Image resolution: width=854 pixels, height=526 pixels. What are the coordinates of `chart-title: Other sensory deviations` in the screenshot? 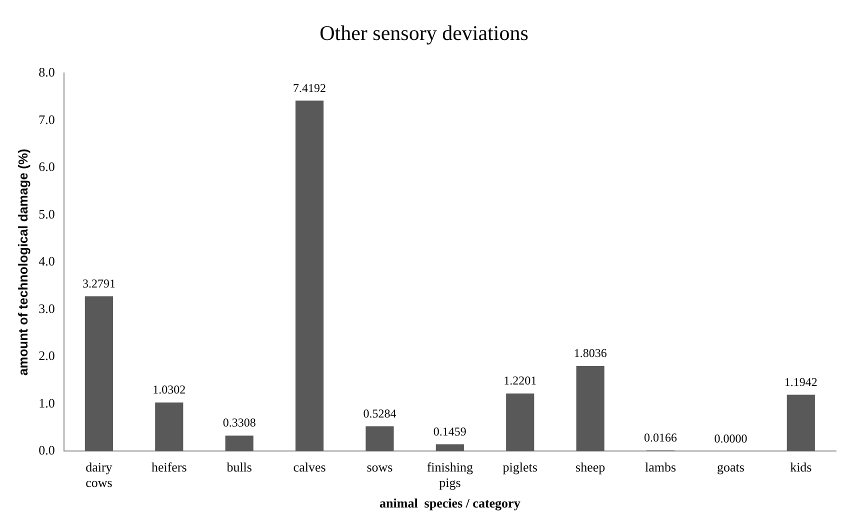 It's located at (424, 33).